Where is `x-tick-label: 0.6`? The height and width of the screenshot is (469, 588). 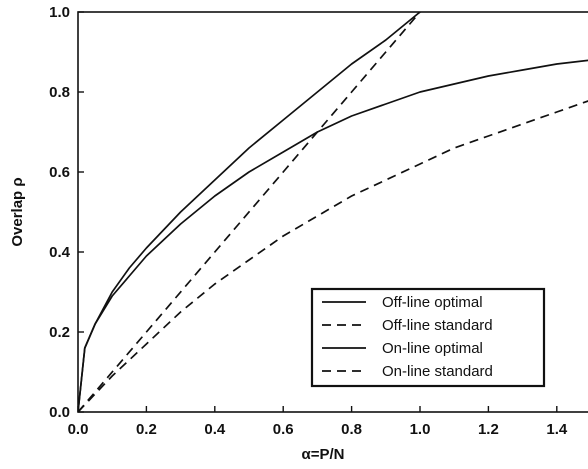 x-tick-label: 0.6 is located at coordinates (283, 429).